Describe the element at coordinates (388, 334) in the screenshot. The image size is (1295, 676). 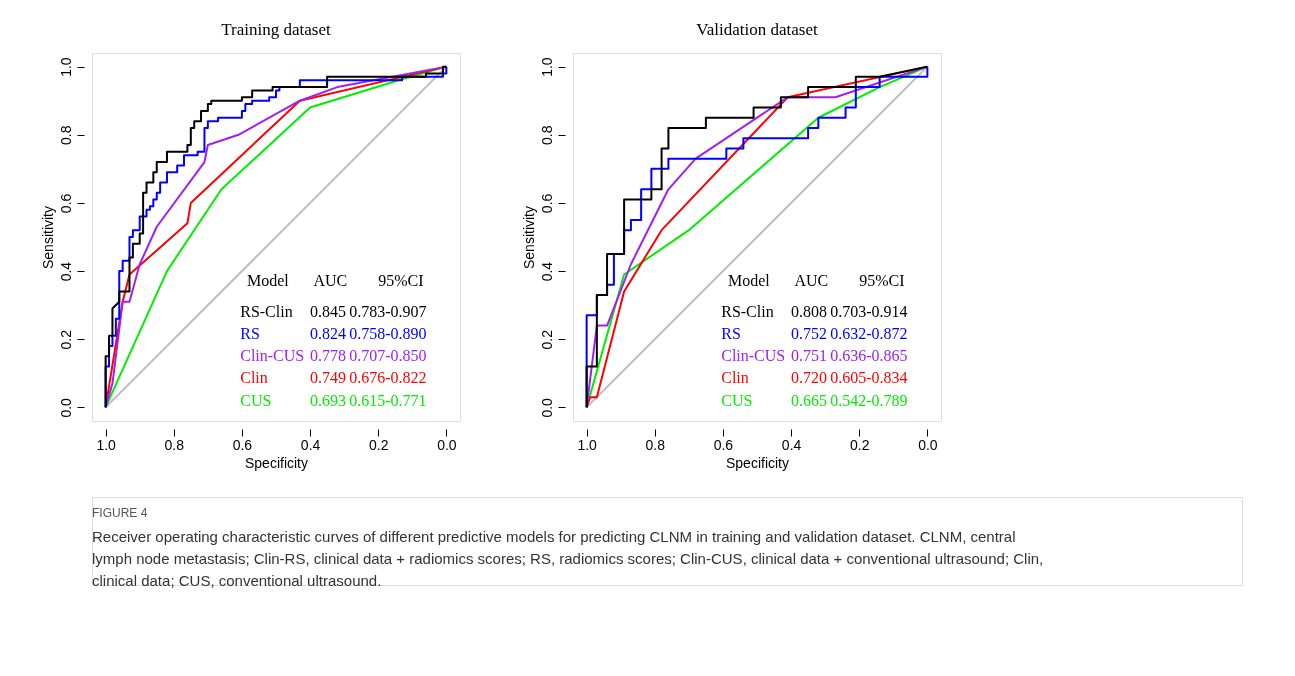
I see `annotation: 0.758-0.890` at that location.